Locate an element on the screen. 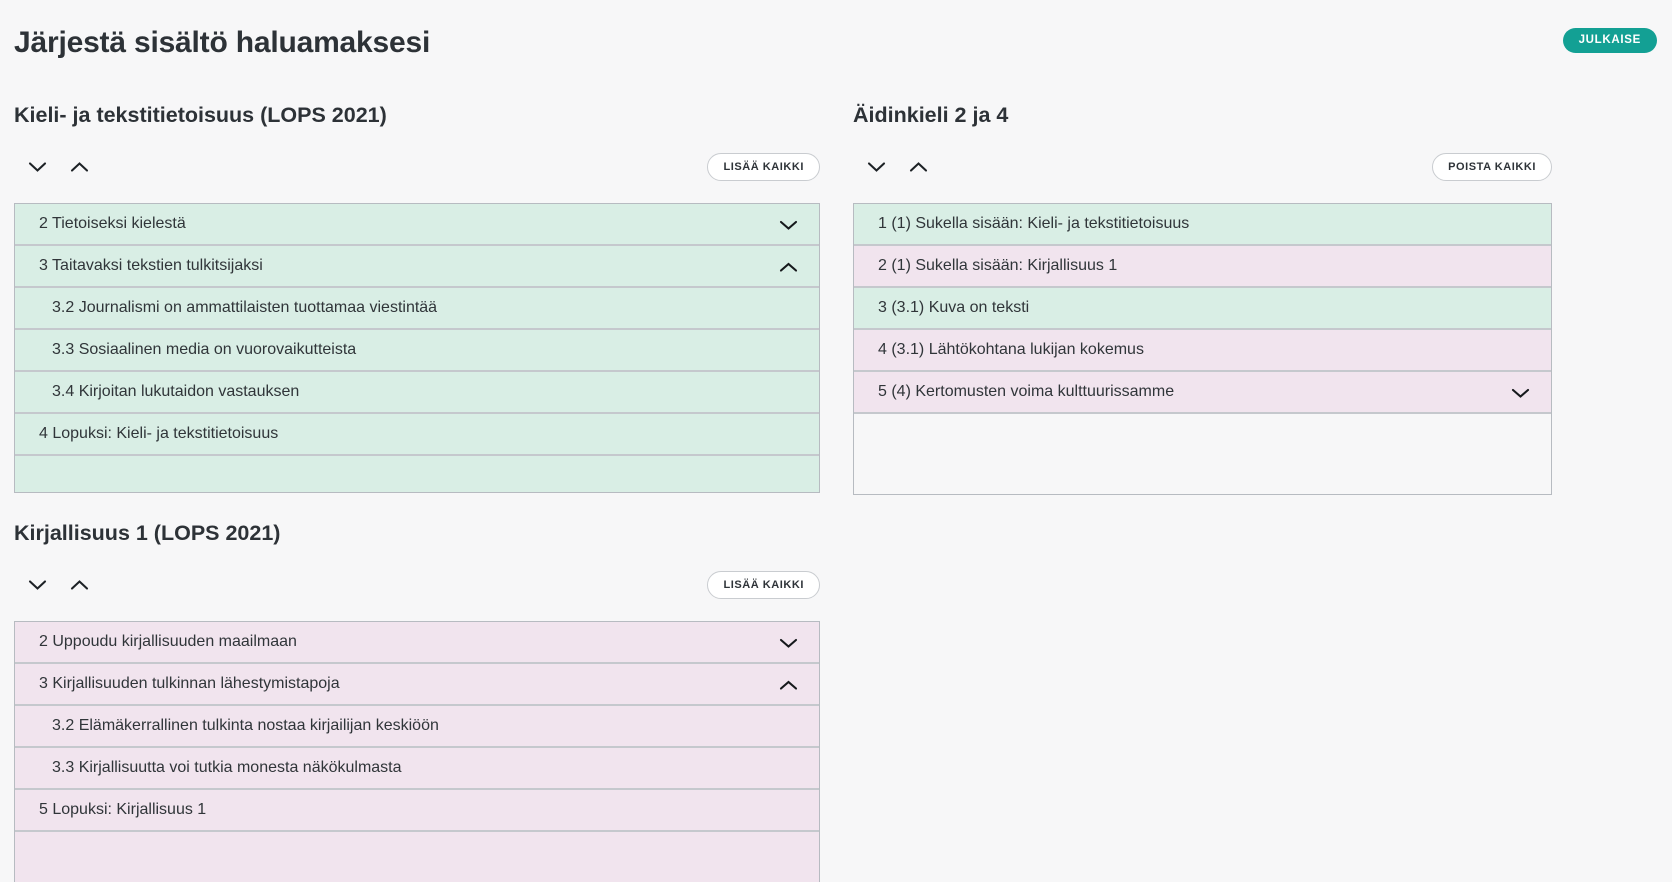 The height and width of the screenshot is (882, 1672). list-item-label: 2 Tietoiseksi kielestä is located at coordinates (112, 223).